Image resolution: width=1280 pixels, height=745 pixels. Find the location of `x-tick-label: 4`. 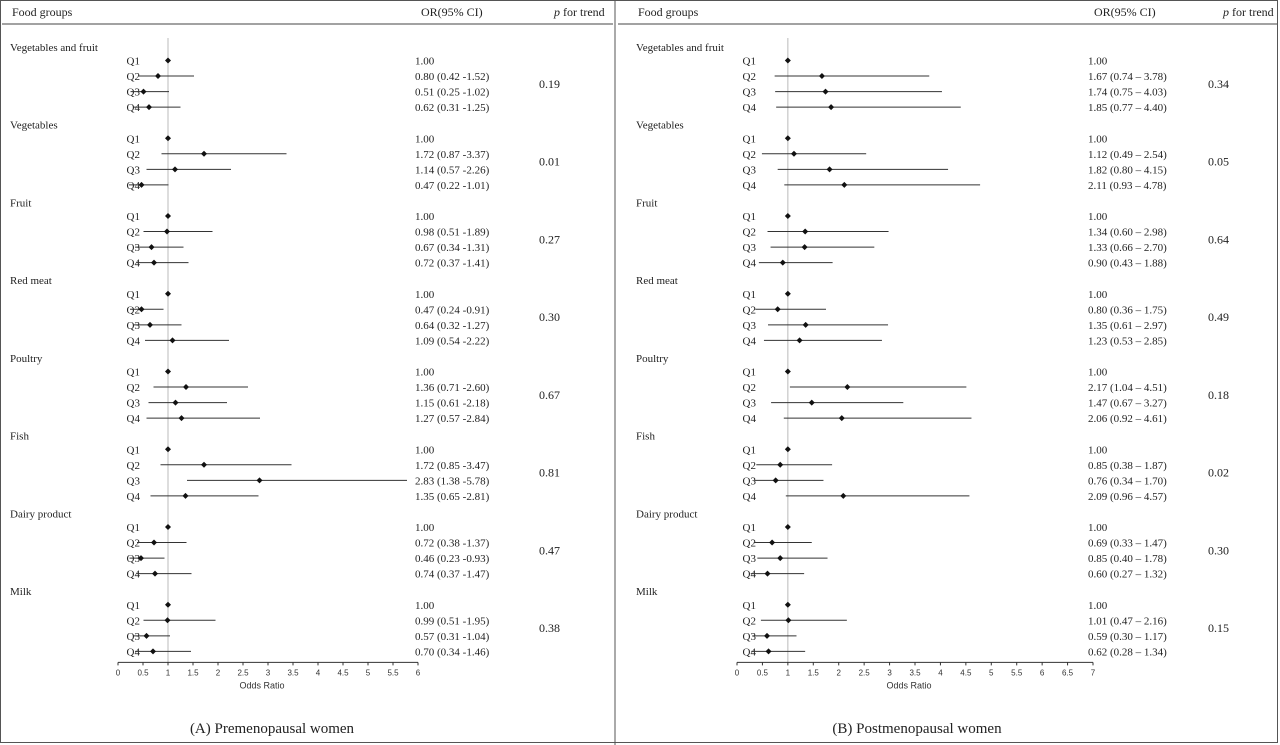

x-tick-label: 4 is located at coordinates (318, 672).